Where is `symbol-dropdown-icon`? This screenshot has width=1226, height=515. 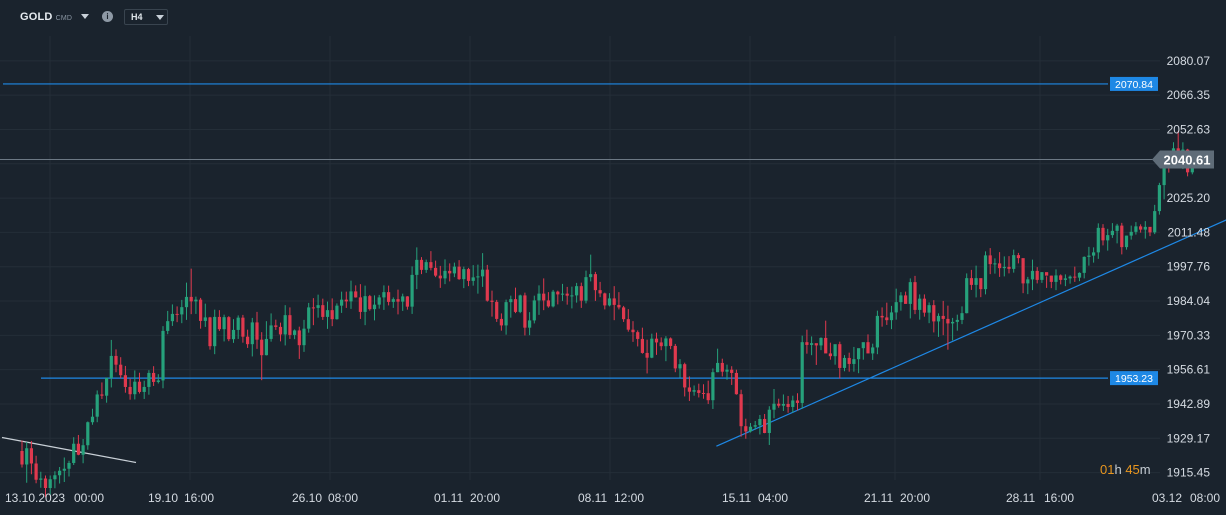
symbol-dropdown-icon is located at coordinates (85, 16).